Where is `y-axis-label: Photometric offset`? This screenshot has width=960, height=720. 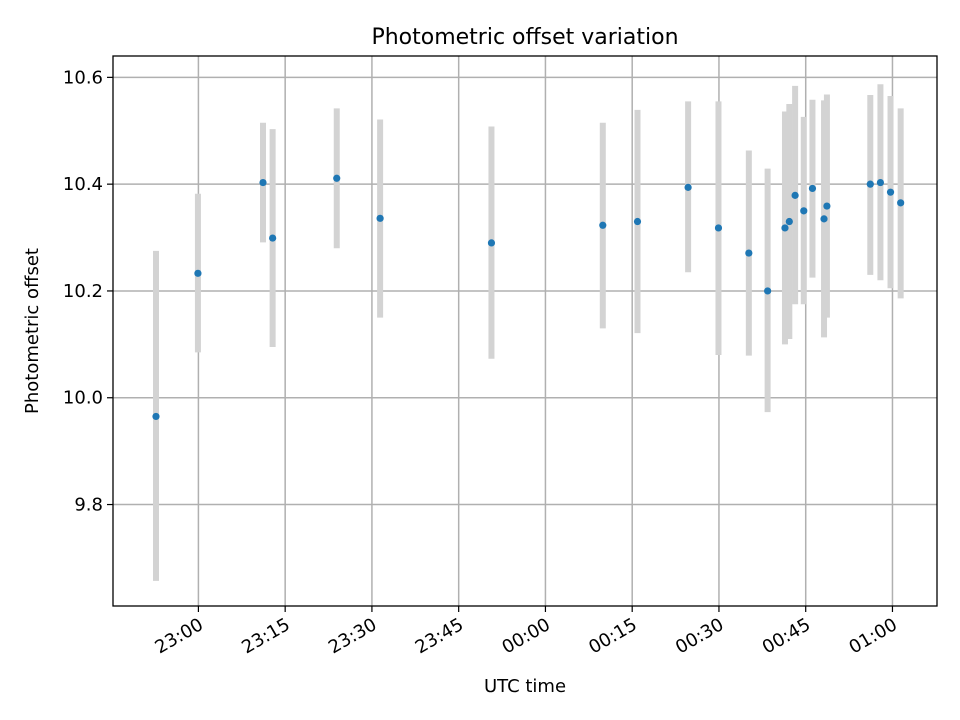 y-axis-label: Photometric offset is located at coordinates (32, 331).